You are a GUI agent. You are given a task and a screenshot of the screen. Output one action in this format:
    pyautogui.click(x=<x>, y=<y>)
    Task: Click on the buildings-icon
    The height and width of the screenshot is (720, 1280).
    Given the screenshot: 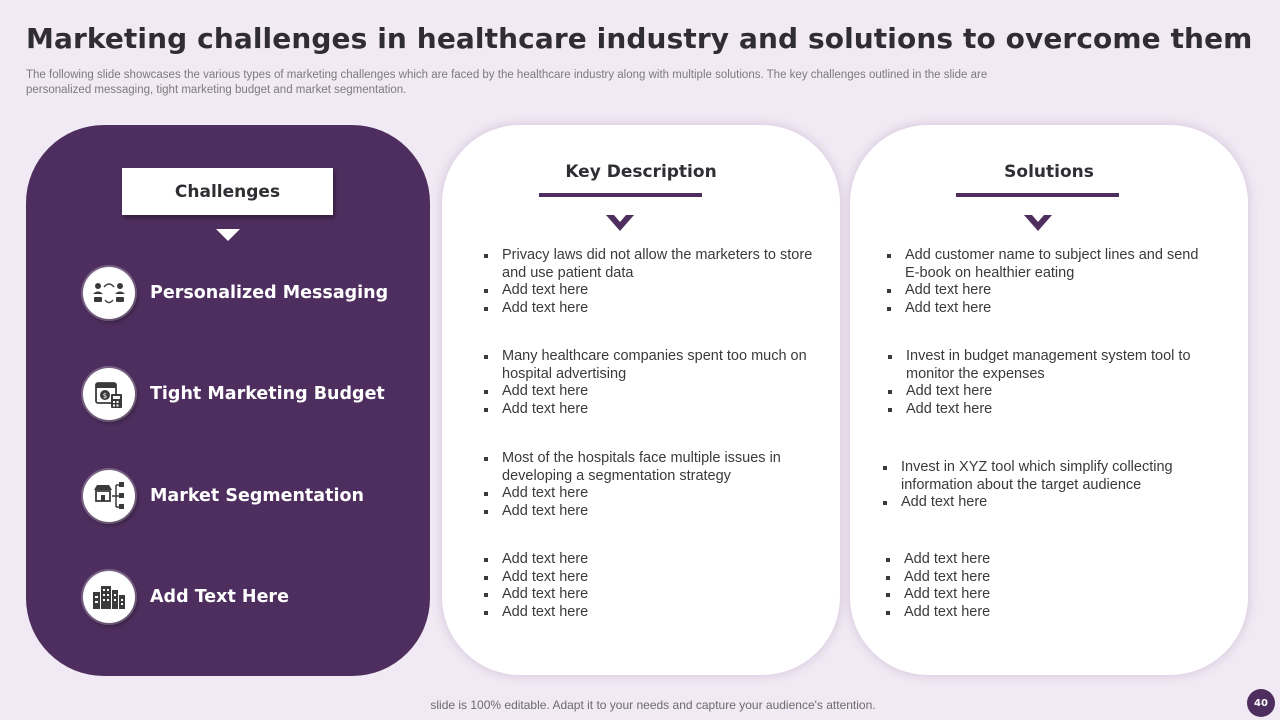 What is the action you would take?
    pyautogui.click(x=109, y=597)
    